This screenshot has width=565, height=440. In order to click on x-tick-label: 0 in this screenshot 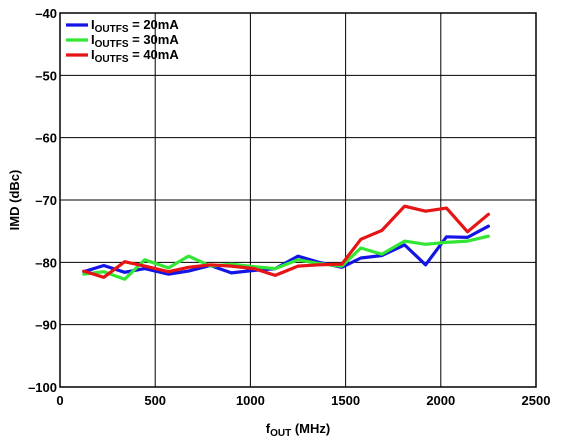, I will do `click(59, 400)`.